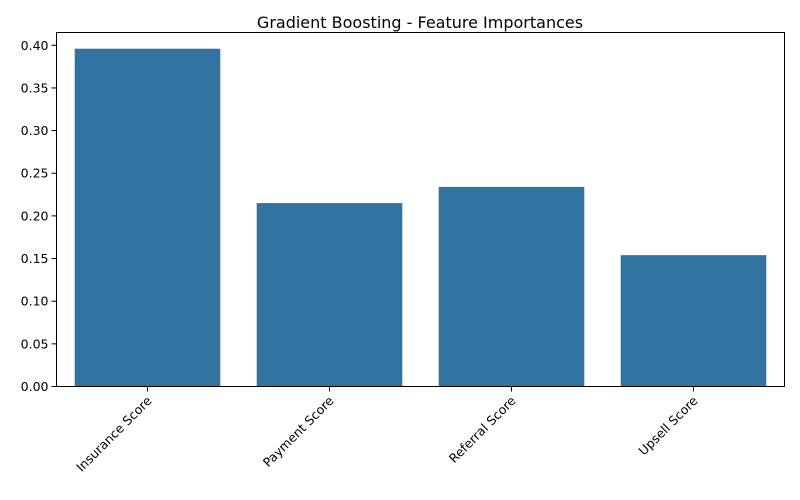  Describe the element at coordinates (35, 87) in the screenshot. I see `y-tick-label: 0.35` at that location.